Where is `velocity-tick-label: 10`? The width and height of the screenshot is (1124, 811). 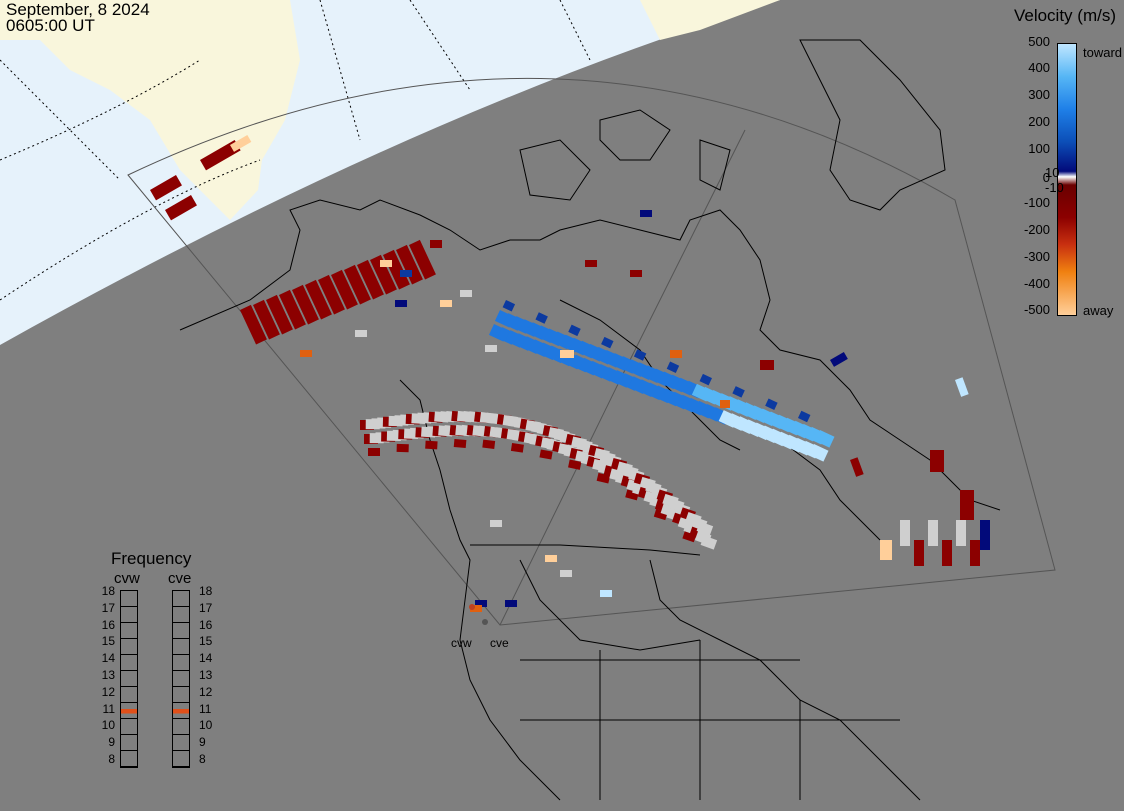
velocity-tick-label: 10 is located at coordinates (1052, 172).